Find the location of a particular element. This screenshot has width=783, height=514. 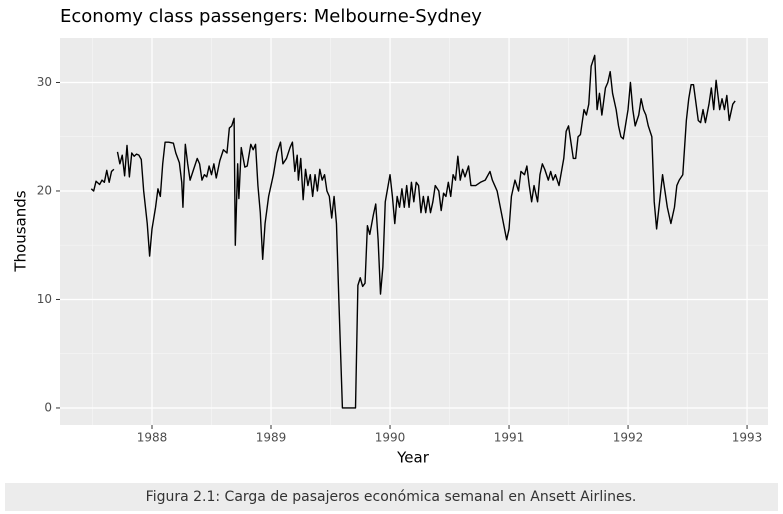

caption-box is located at coordinates (391, 497).